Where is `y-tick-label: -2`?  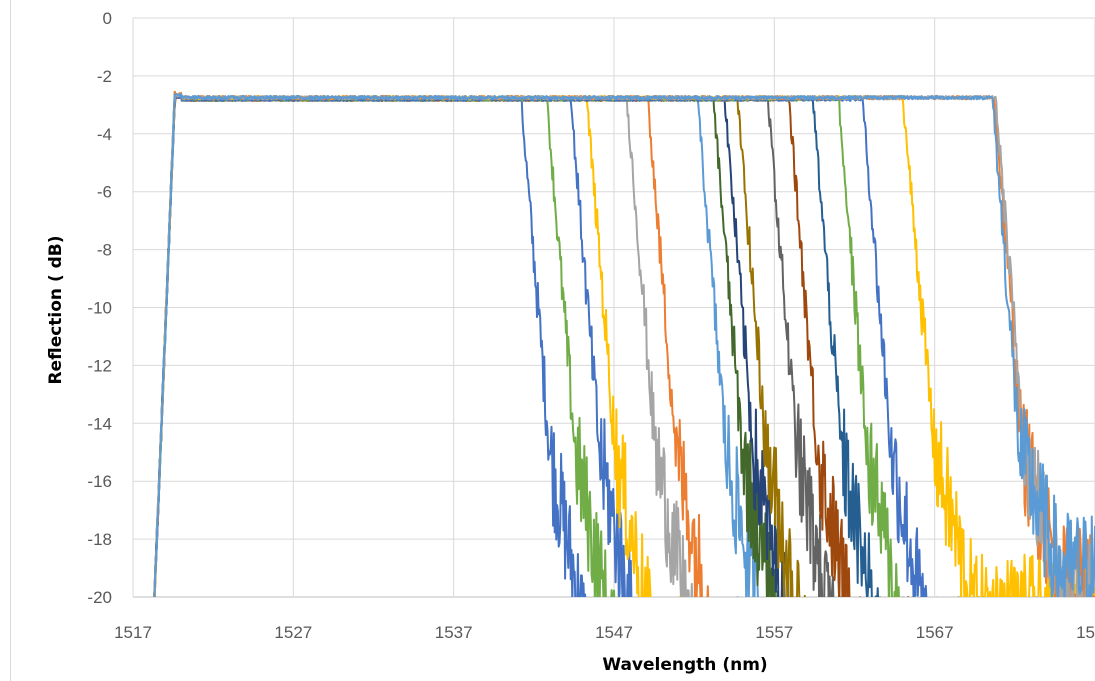
y-tick-label: -2 is located at coordinates (104, 76).